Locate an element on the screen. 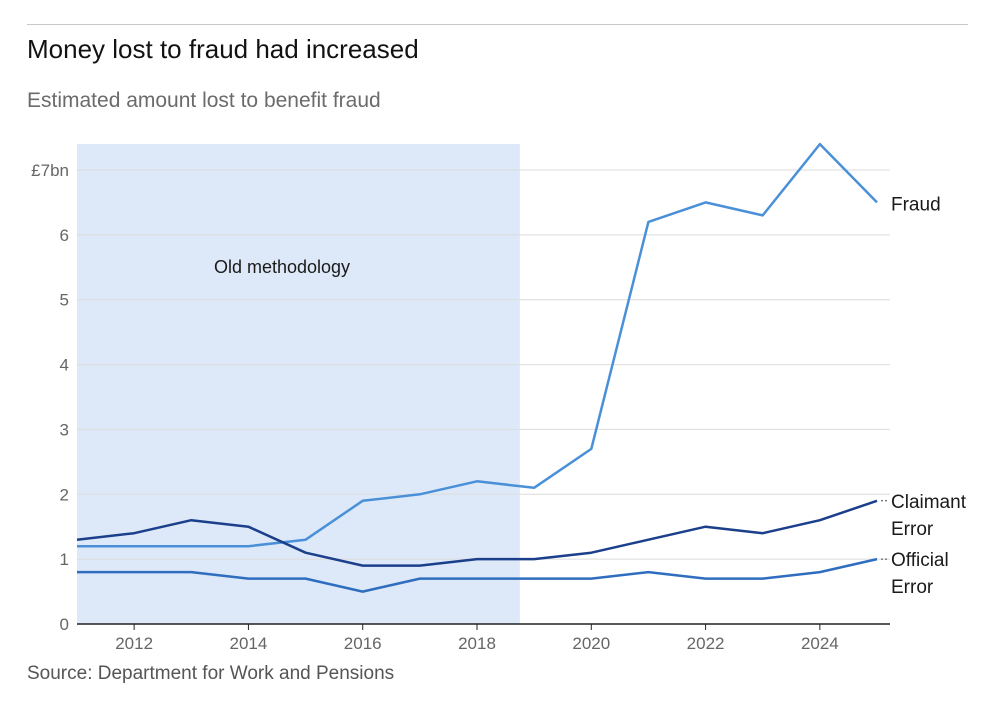 This screenshot has width=996, height=716. y-tick-label: 1 is located at coordinates (64, 559).